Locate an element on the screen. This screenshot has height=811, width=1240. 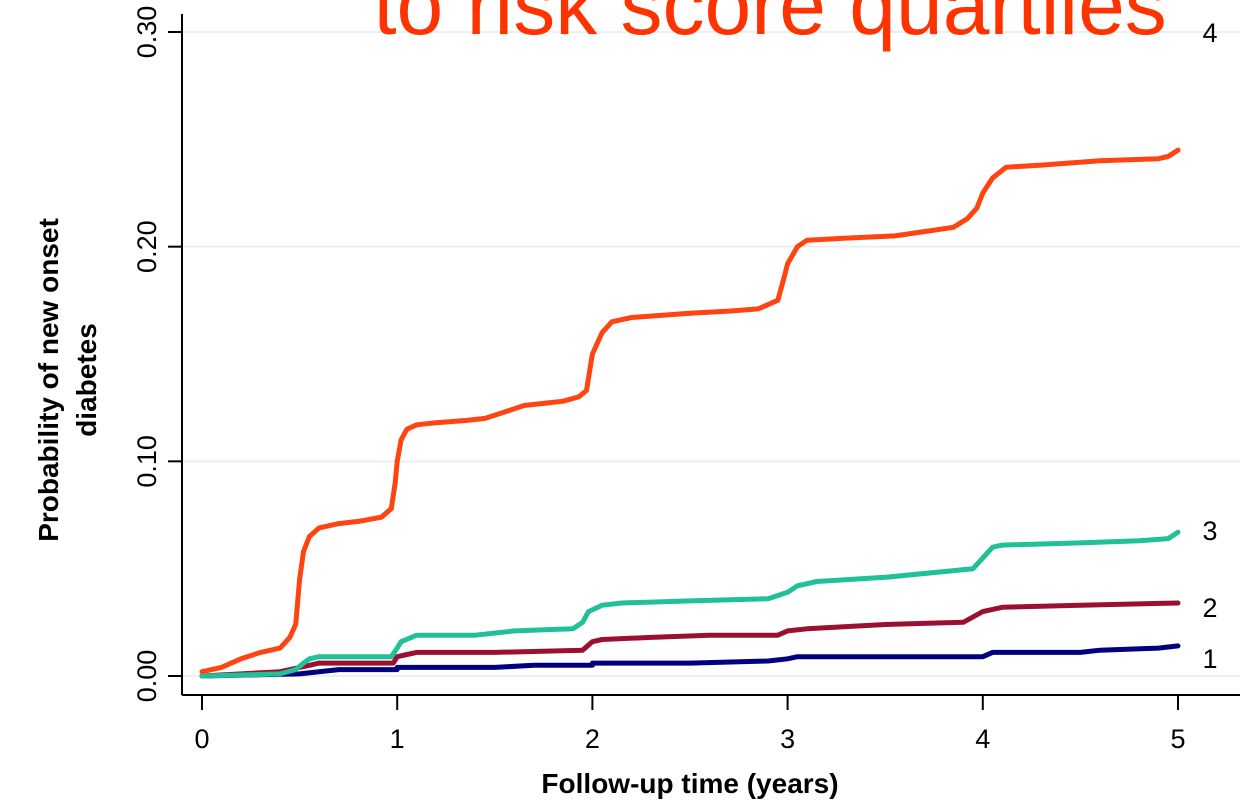
y-tick-label: 0.00 is located at coordinates (147, 676).